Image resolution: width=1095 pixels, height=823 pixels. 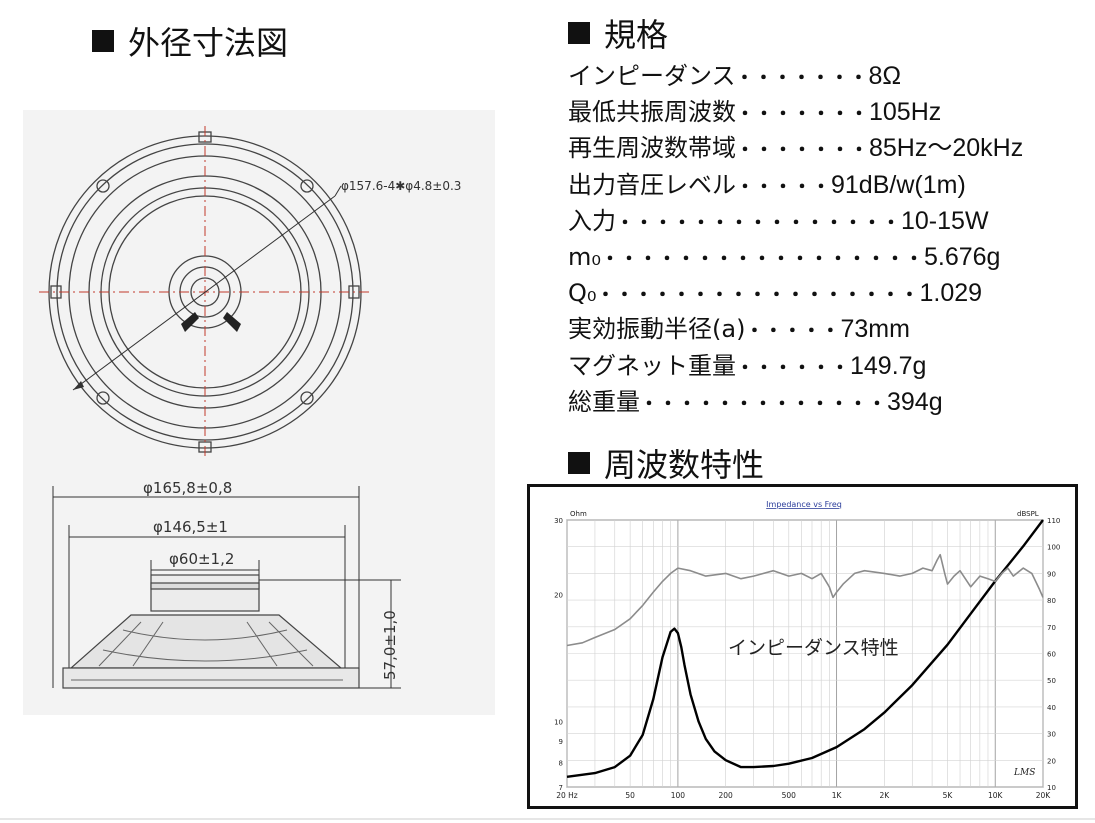 I want to click on x-tick-label: 2K, so click(x=884, y=795).